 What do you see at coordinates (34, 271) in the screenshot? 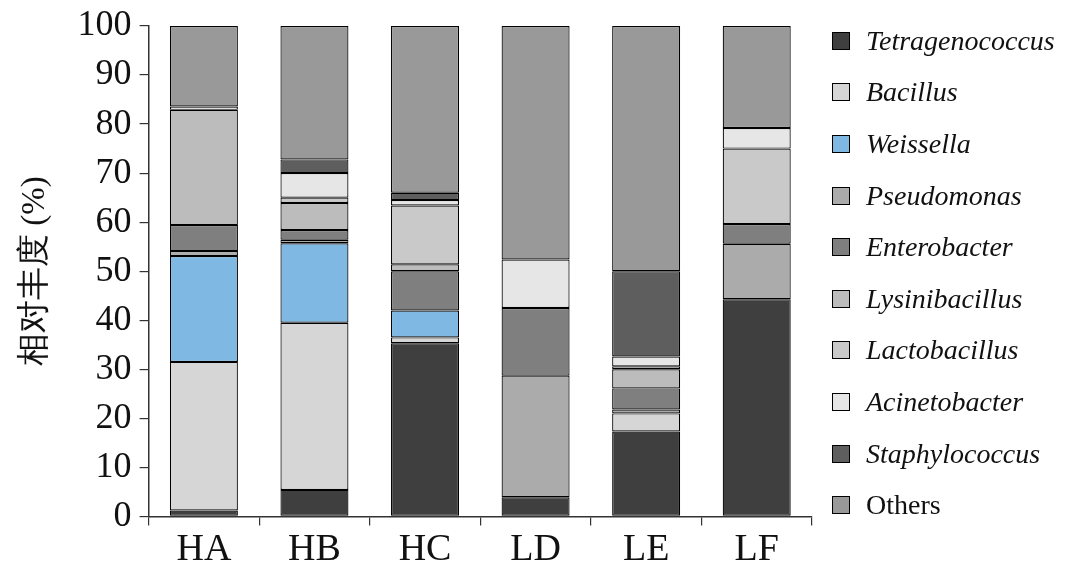
I see `y-axis-title: 相对丰度 (%)` at bounding box center [34, 271].